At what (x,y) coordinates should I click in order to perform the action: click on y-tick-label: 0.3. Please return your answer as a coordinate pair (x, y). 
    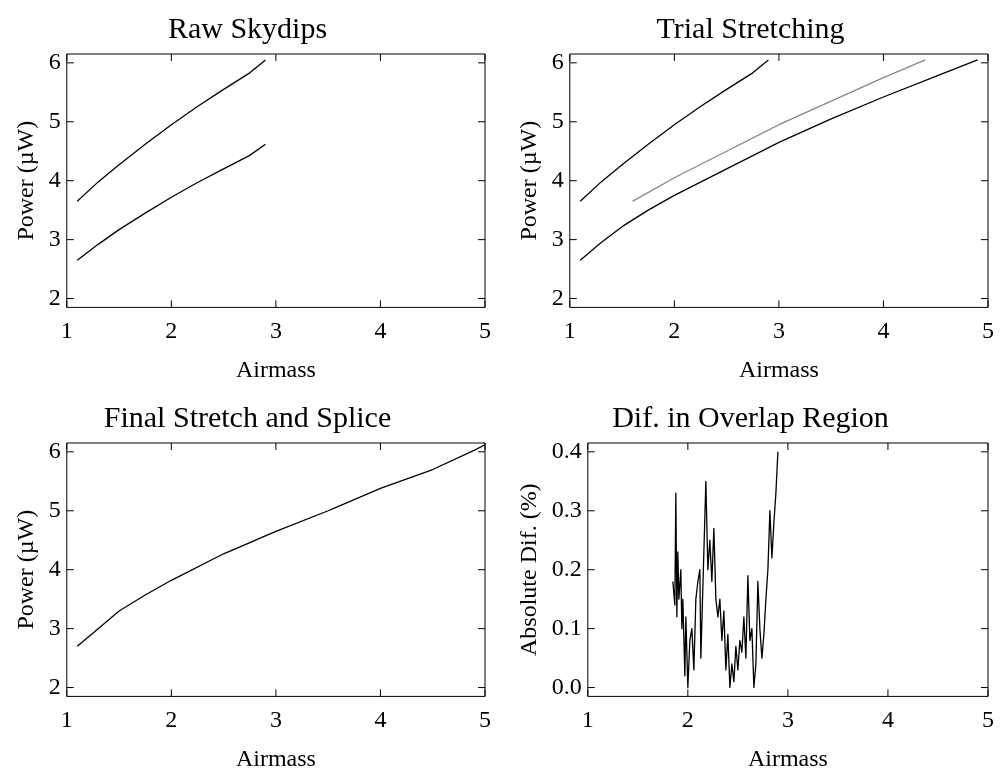
    Looking at the image, I should click on (566, 509).